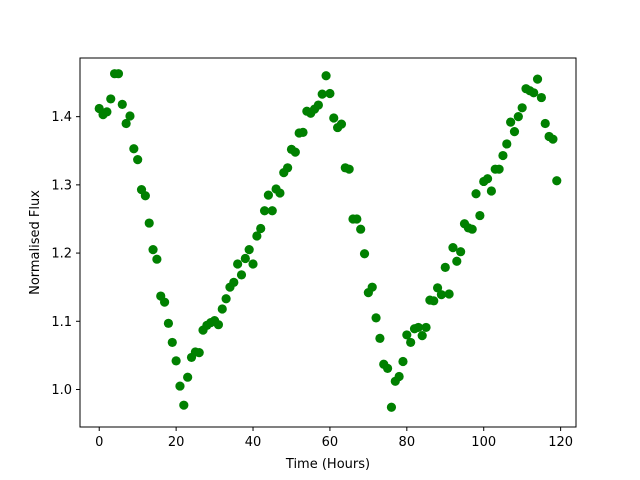 The width and height of the screenshot is (640, 480). Describe the element at coordinates (61, 322) in the screenshot. I see `y-tick-label: 1.1` at that location.